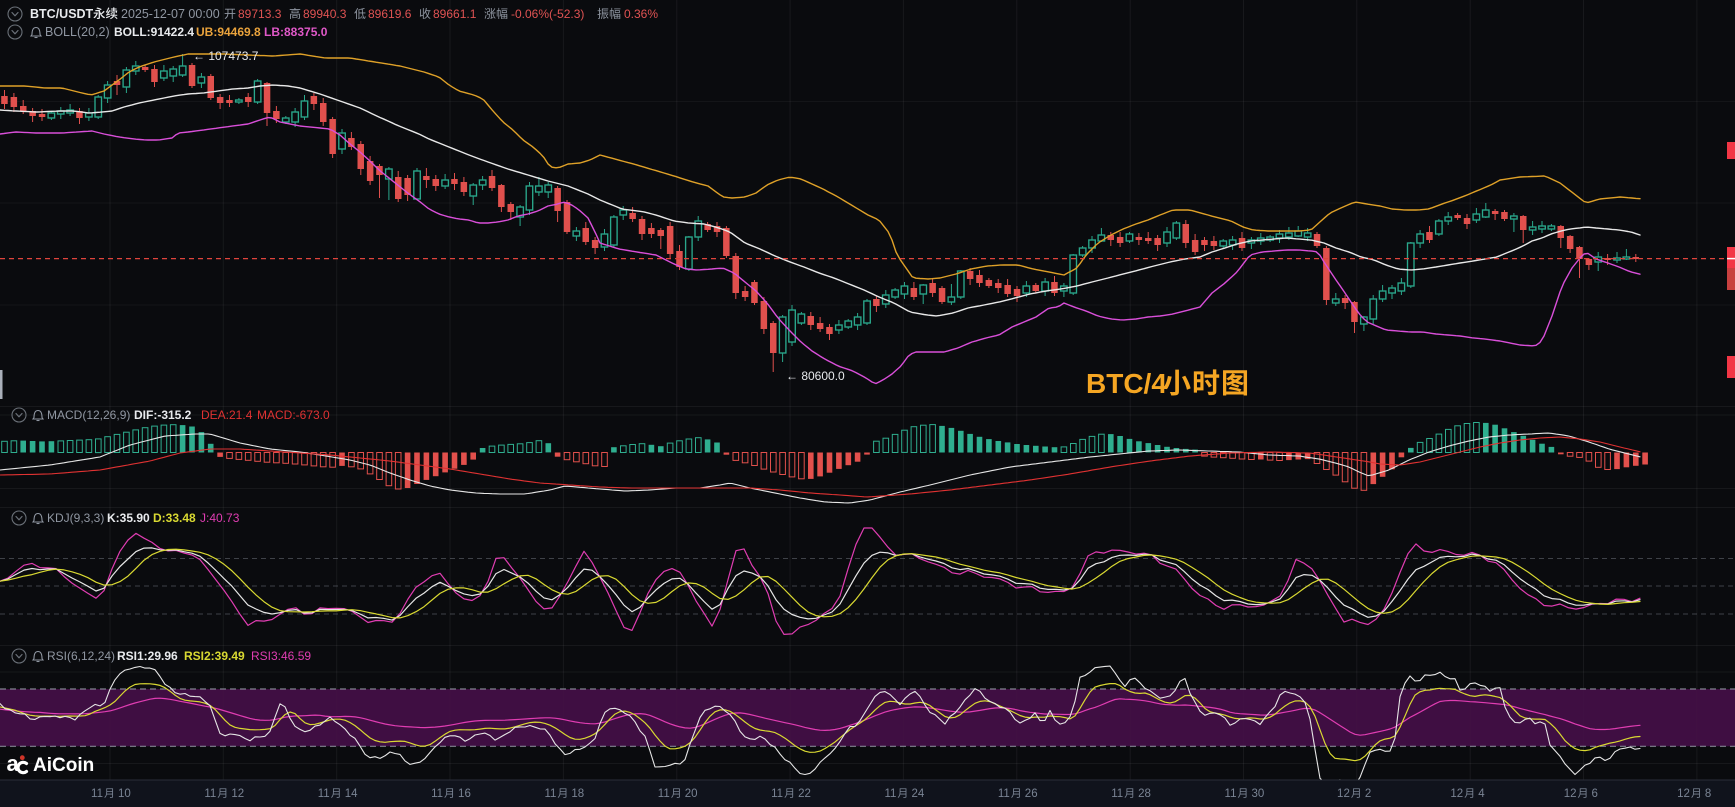 The height and width of the screenshot is (807, 1735). Describe the element at coordinates (77, 32) in the screenshot. I see `svg-text: BOLL(20,2)` at that location.